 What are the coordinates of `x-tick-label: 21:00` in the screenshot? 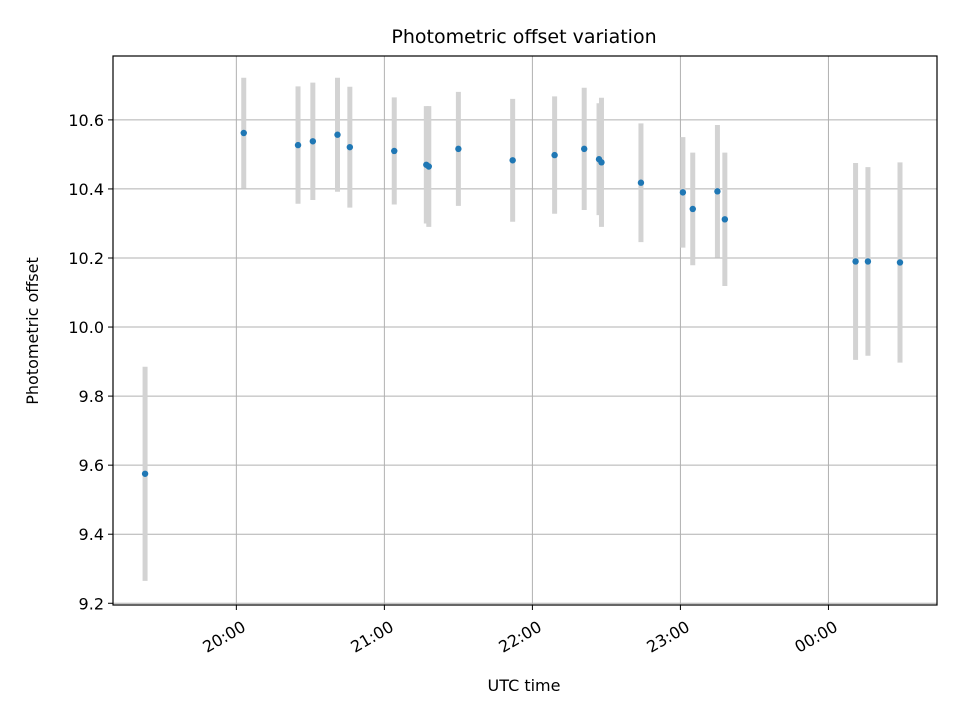 It's located at (371, 637).